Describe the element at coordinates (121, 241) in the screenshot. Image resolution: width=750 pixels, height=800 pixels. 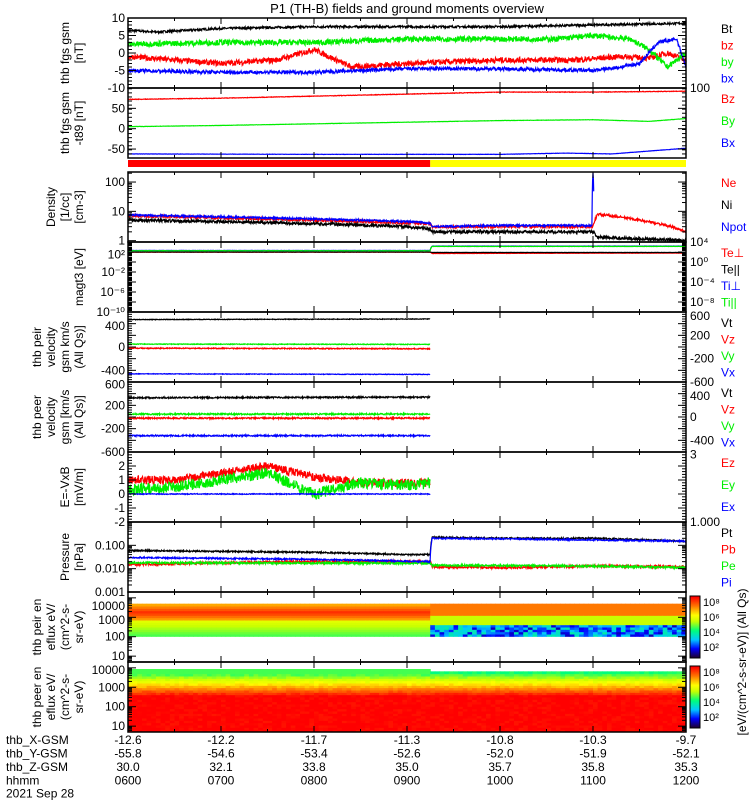
I see `density-tick-label: 1` at that location.